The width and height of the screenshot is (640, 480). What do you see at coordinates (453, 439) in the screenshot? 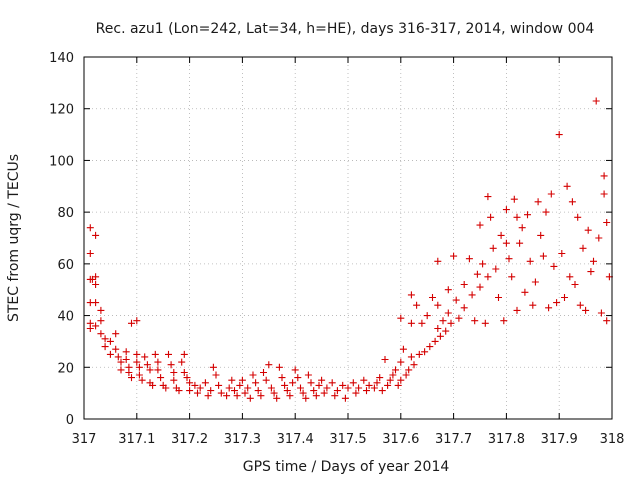
I see `x-tick-label: 317.7` at bounding box center [453, 439].